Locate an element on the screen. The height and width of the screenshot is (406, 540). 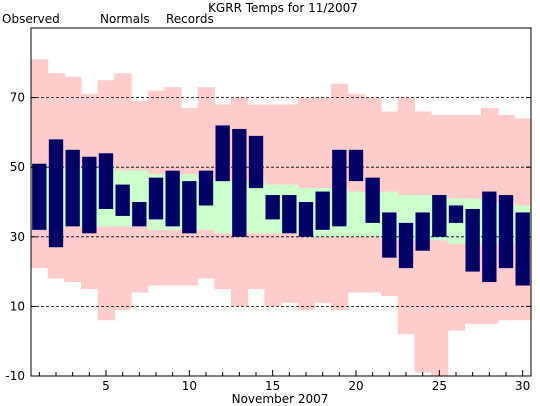
x-tick-label: 5 is located at coordinates (106, 386).